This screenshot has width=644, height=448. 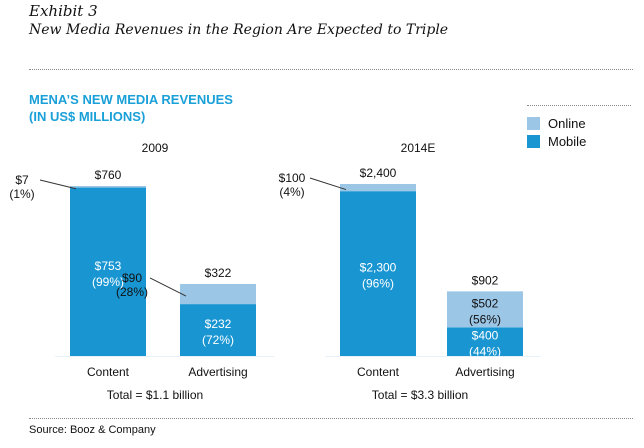 I want to click on bar-mobile-2014E-content, so click(x=378, y=273).